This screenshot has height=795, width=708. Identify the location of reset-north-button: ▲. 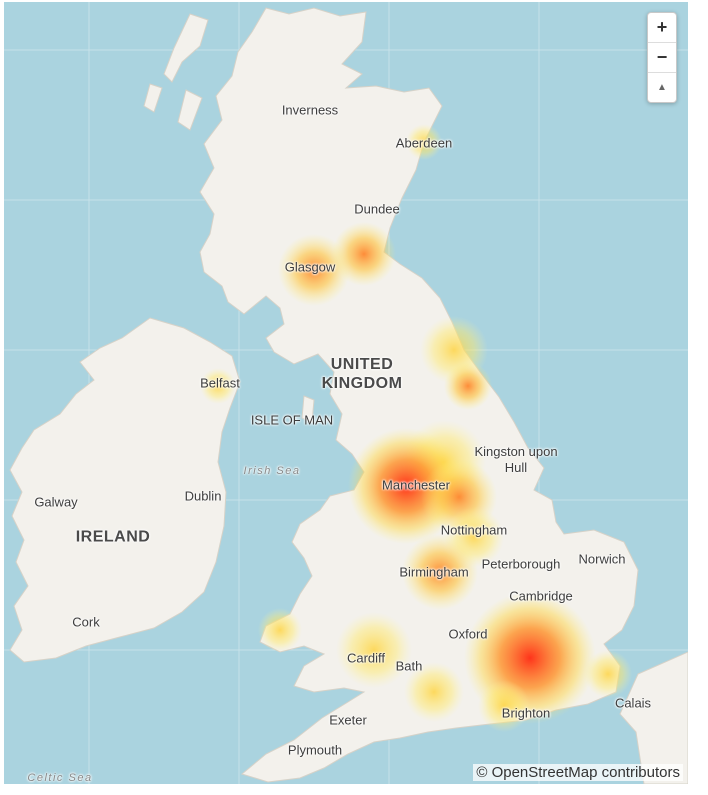
(662, 87).